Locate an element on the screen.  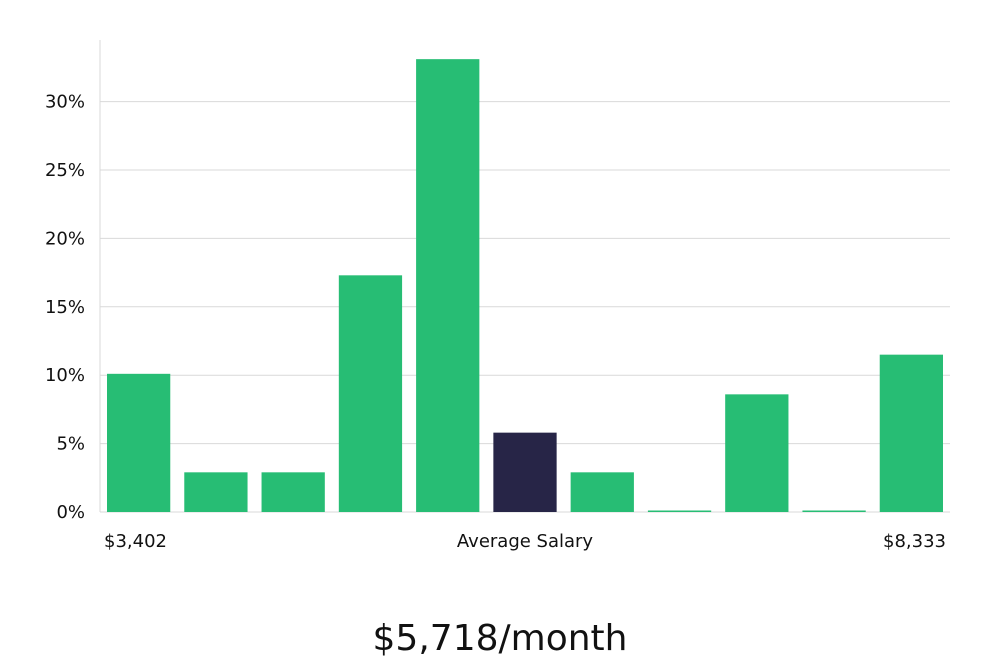
x-max-label: $8,333 is located at coordinates (914, 541).